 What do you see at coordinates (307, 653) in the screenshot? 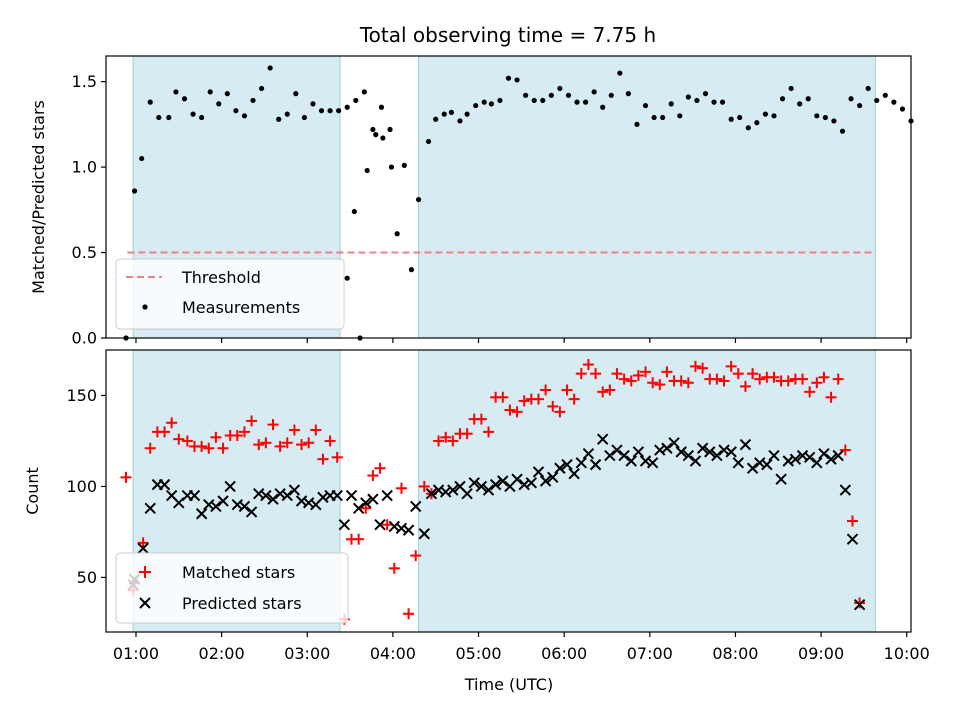
I see `x-tick-label: 03:00` at bounding box center [307, 653].